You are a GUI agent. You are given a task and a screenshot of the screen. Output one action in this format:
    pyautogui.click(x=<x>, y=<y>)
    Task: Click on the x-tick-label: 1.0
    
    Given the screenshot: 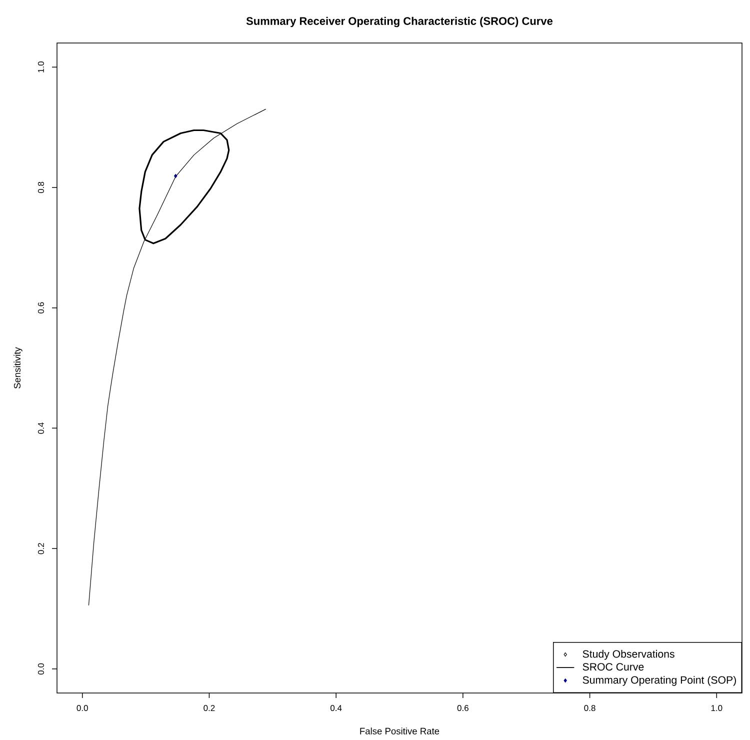 What is the action you would take?
    pyautogui.click(x=716, y=708)
    